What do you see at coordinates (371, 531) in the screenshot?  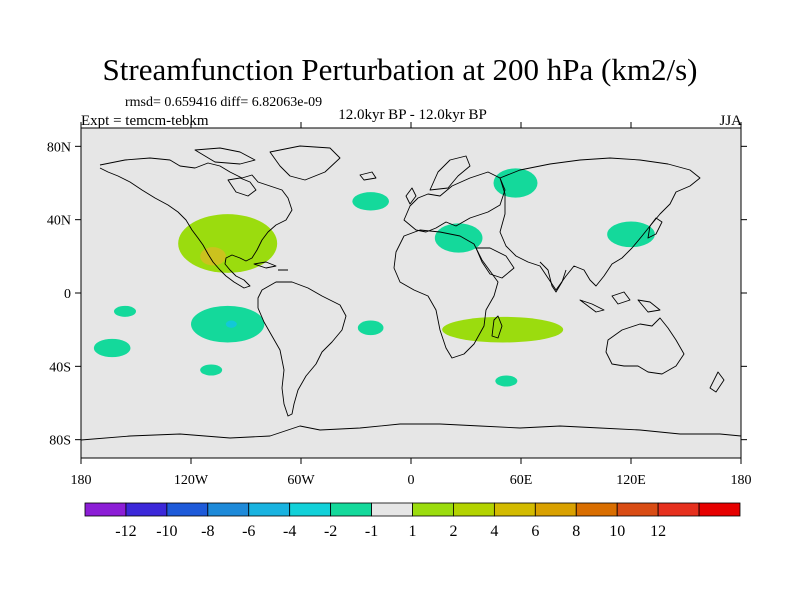 I see `colorbar-label: -1` at bounding box center [371, 531].